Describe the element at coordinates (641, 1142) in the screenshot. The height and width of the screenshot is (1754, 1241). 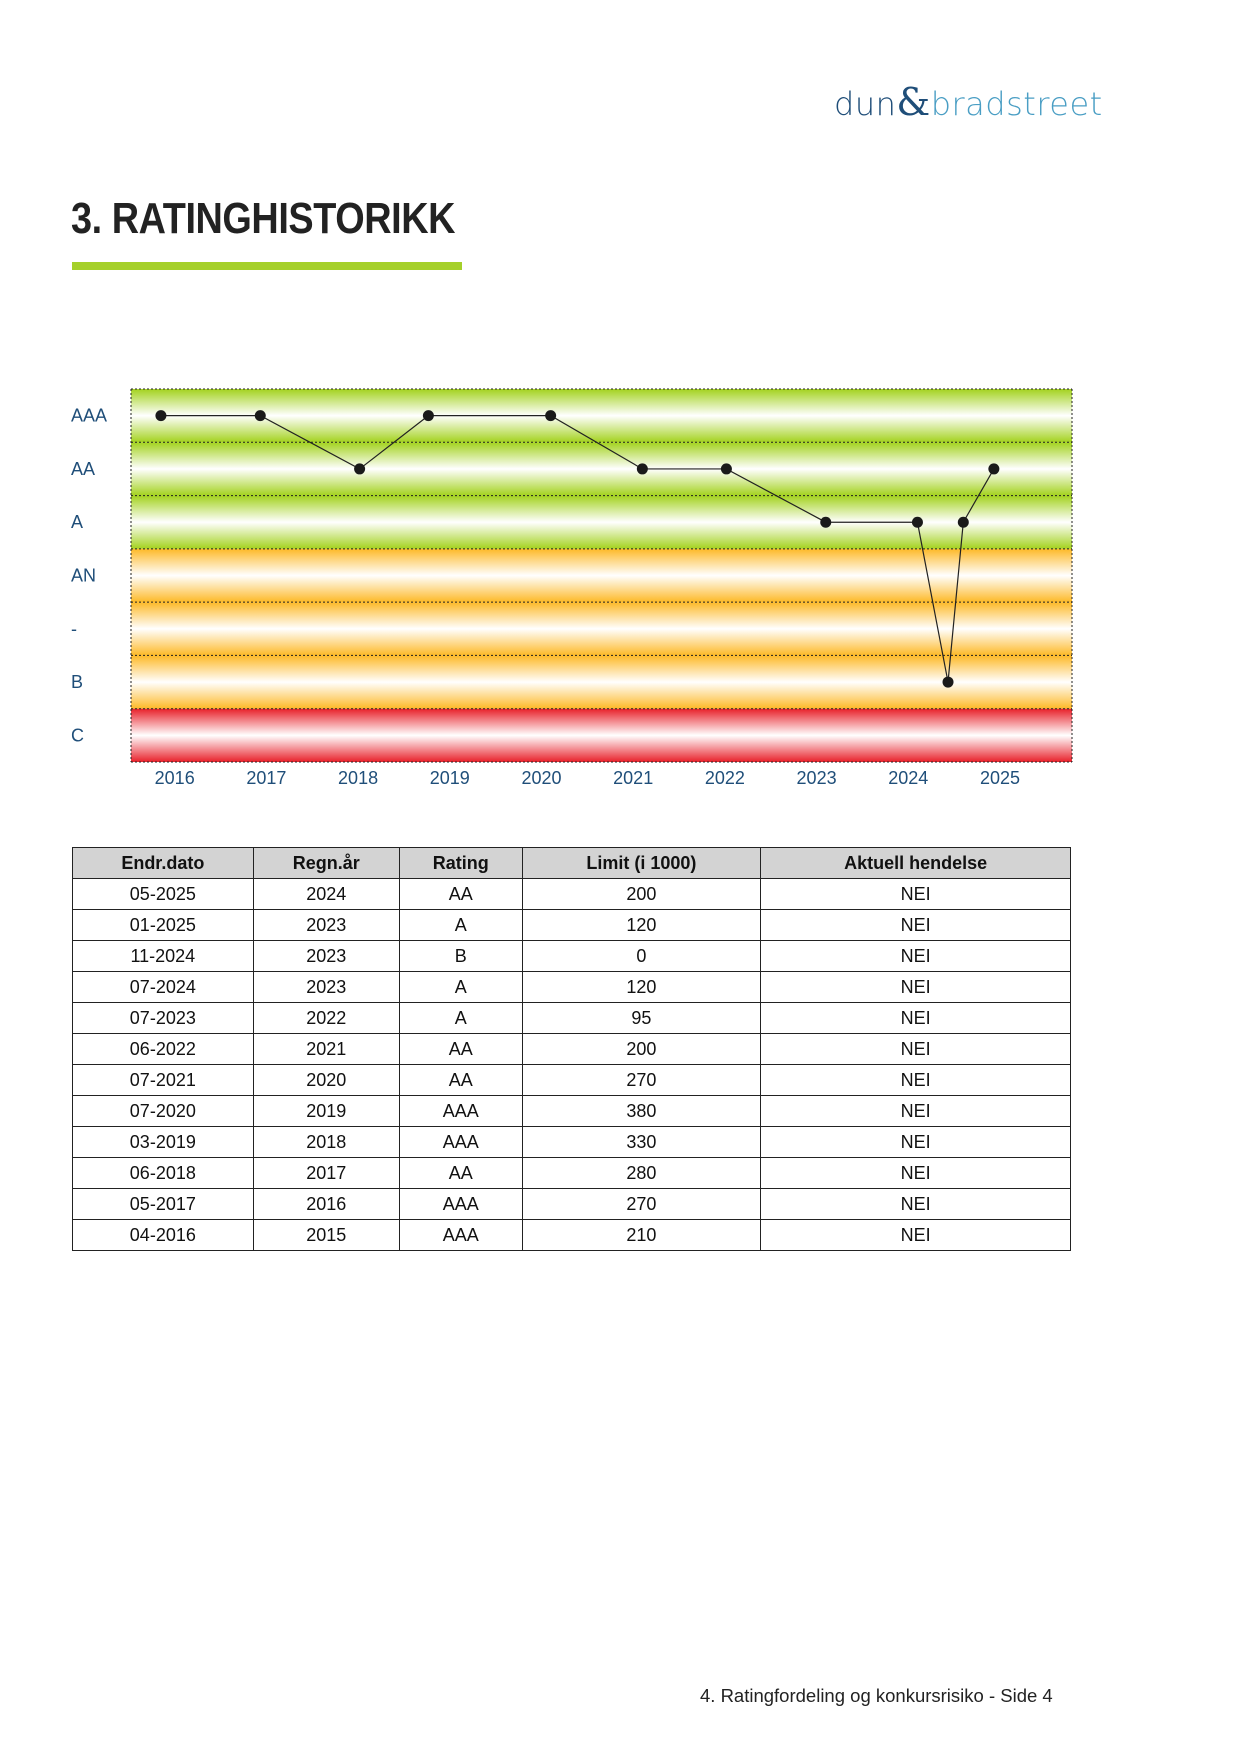
I see `table-cell: 330` at that location.